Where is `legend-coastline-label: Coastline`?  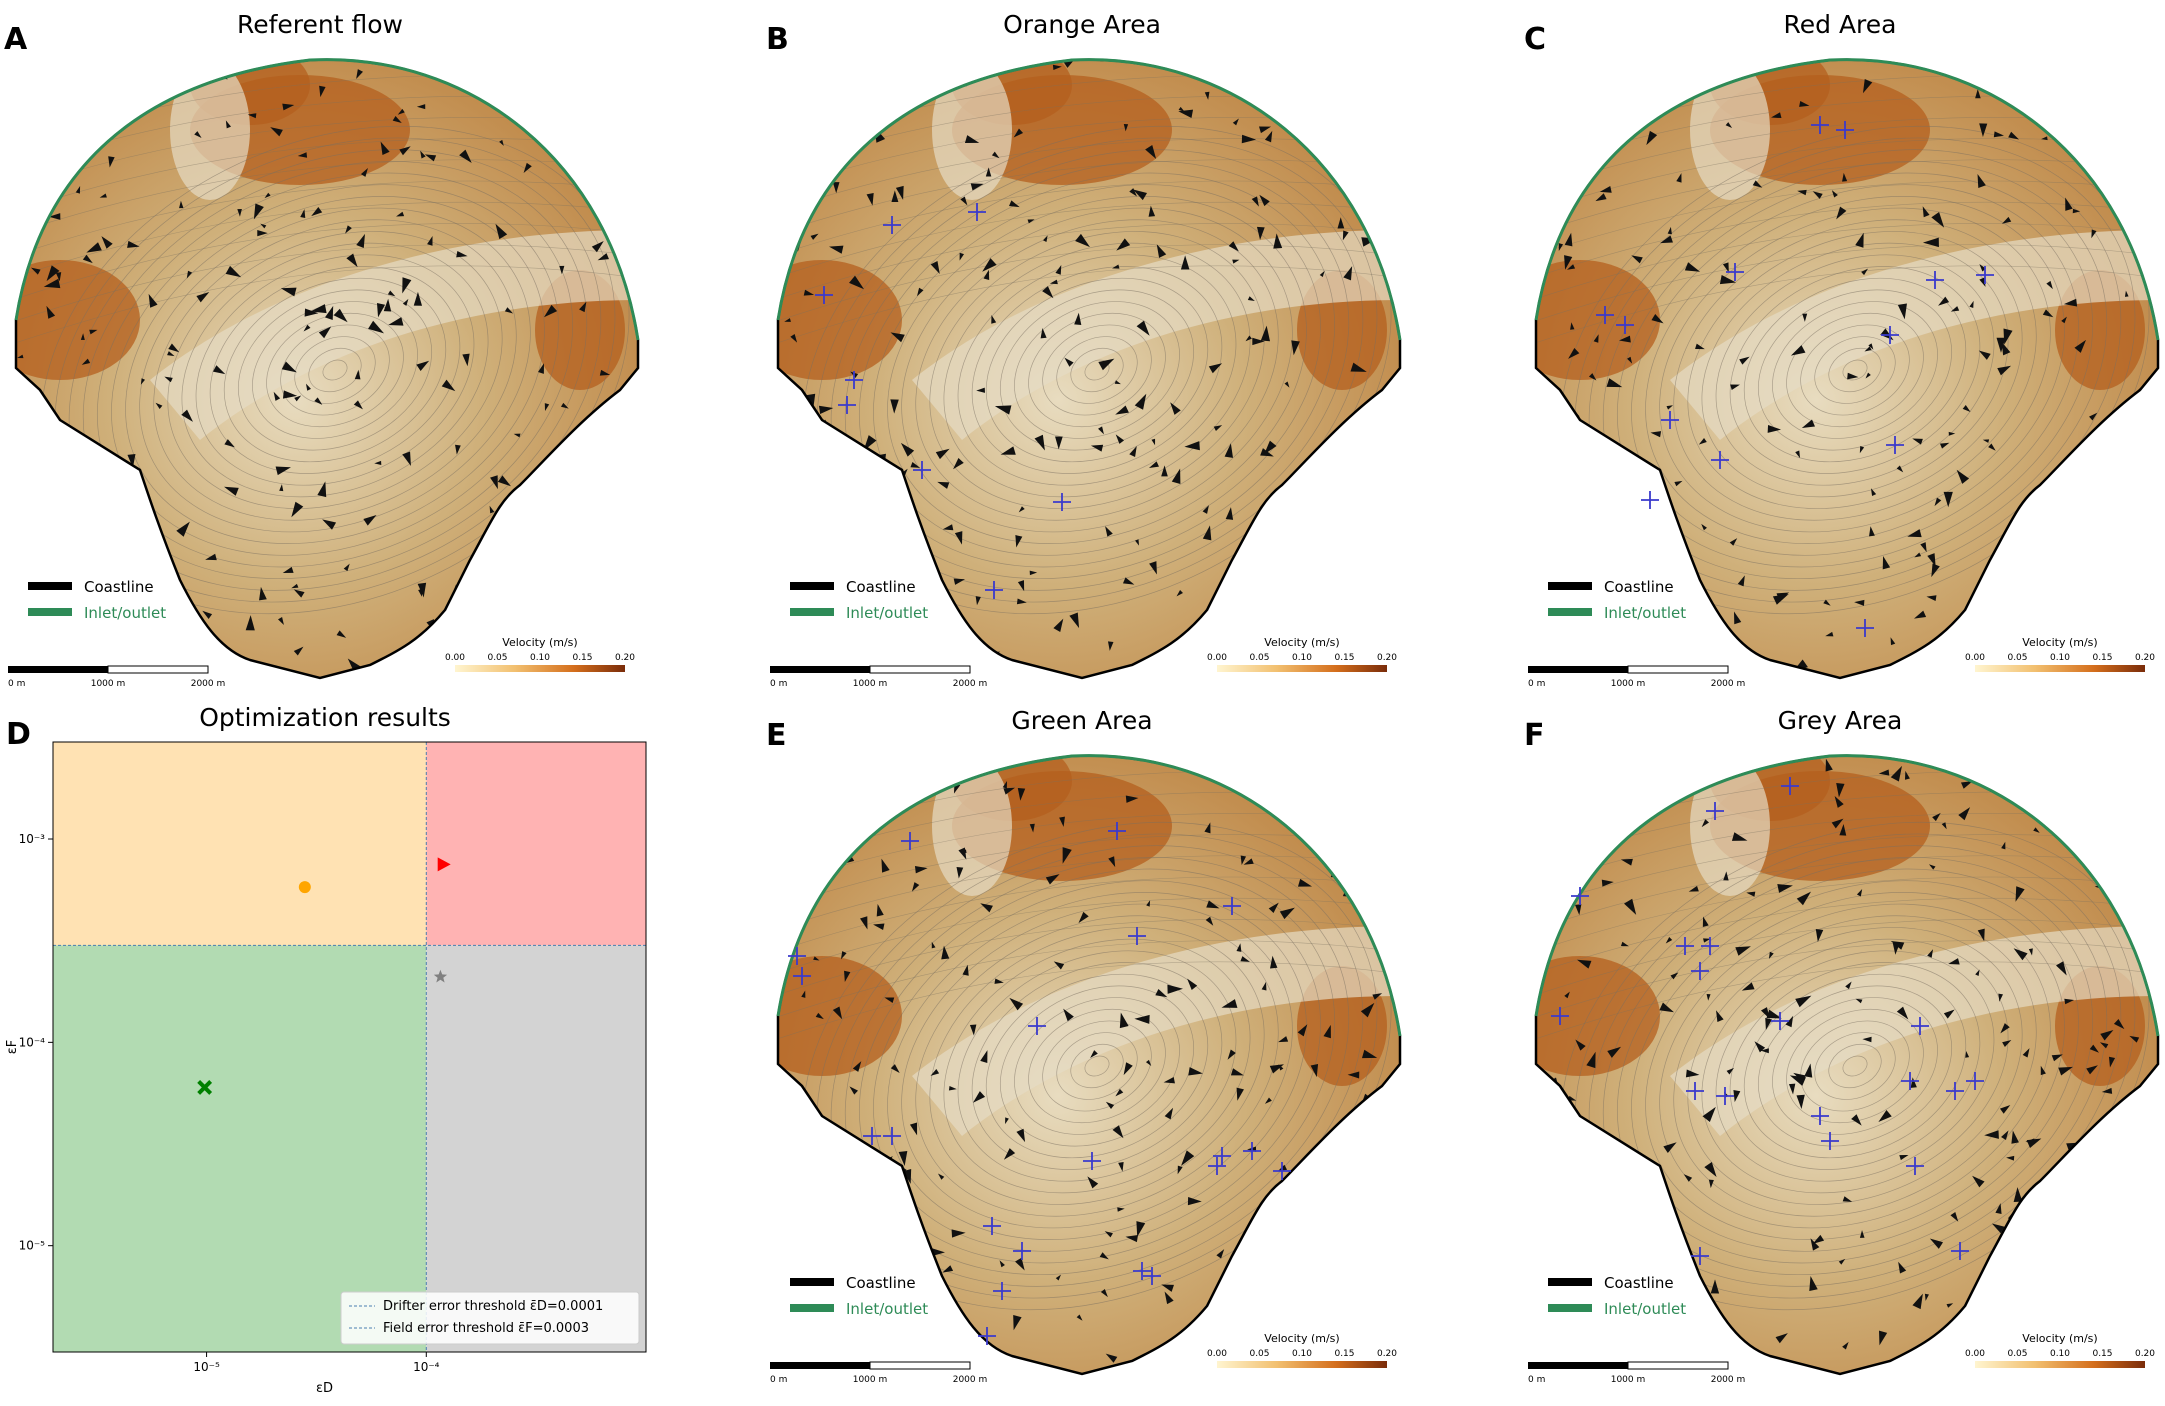 legend-coastline-label: Coastline is located at coordinates (1639, 1283).